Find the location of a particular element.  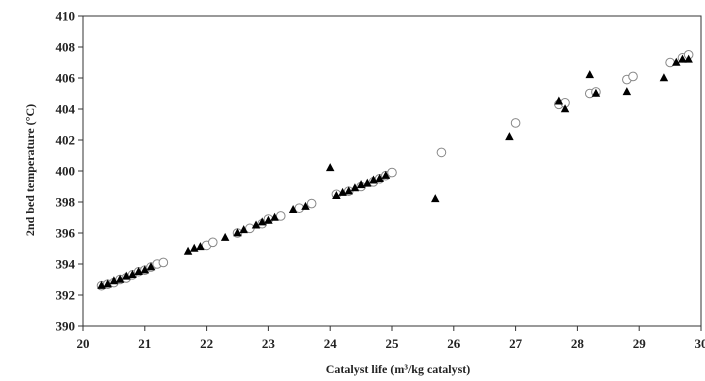

x-tick-label: 24 is located at coordinates (331, 343).